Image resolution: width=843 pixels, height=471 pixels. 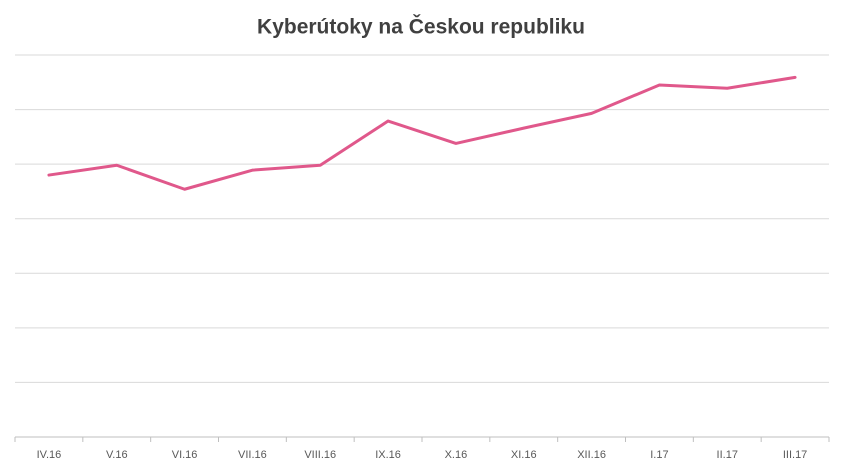 I want to click on x-tick-label: I.17, so click(x=659, y=455).